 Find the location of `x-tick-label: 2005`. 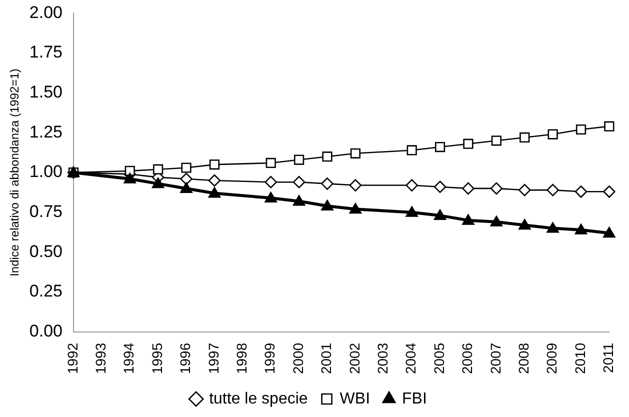

x-tick-label: 2005 is located at coordinates (438, 358).